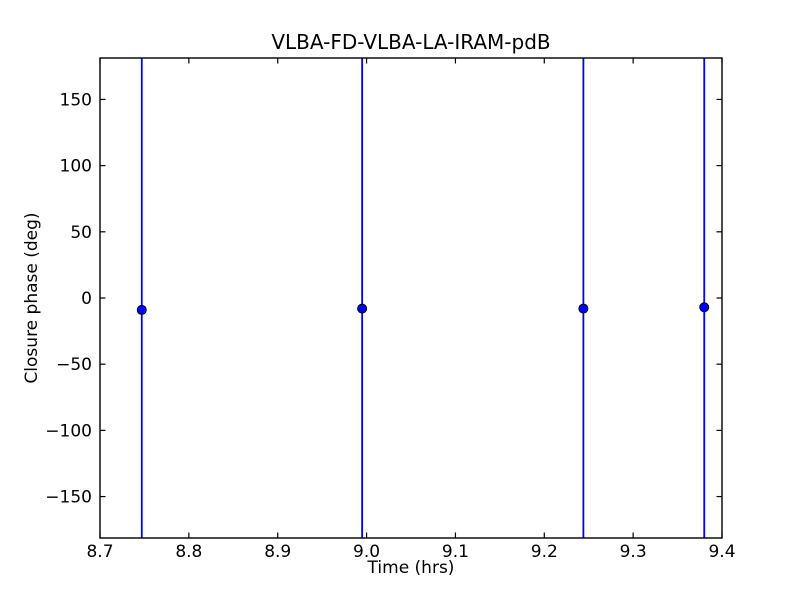 Image resolution: width=800 pixels, height=600 pixels. Describe the element at coordinates (455, 552) in the screenshot. I see `x-tick-label: 9.1` at that location.